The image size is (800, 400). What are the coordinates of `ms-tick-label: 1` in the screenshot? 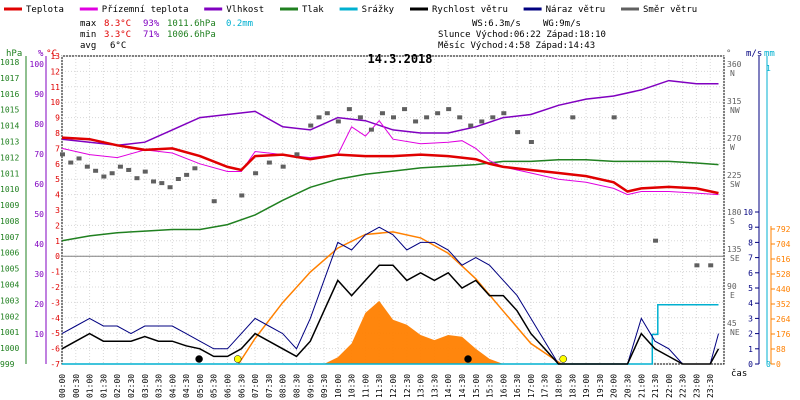 It's located at (750, 349).